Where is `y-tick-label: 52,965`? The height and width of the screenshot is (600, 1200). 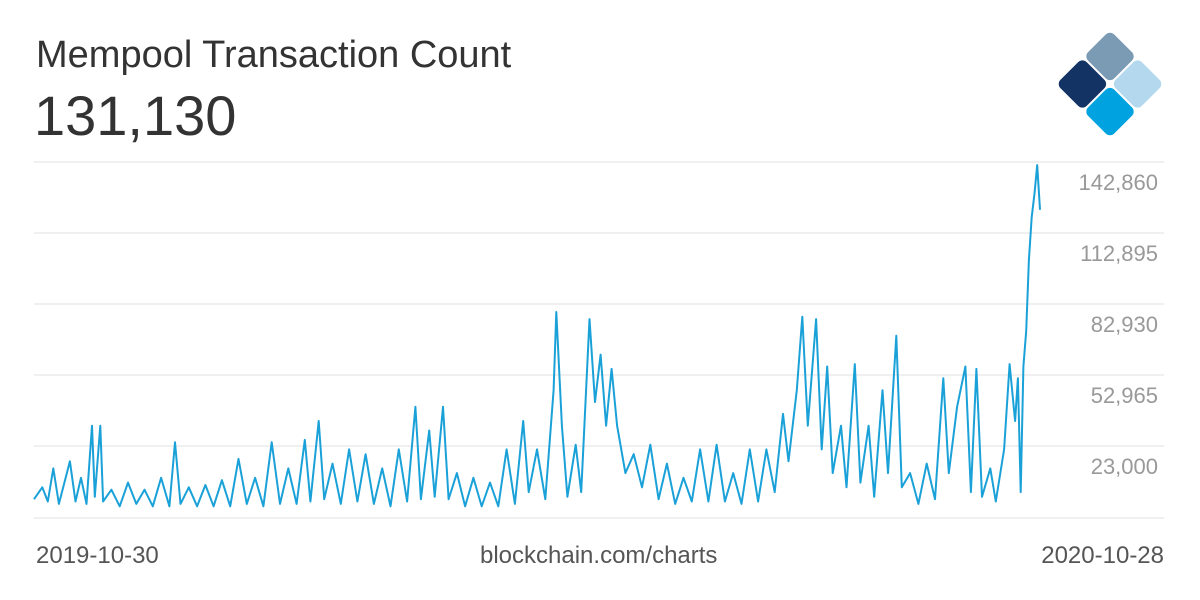 y-tick-label: 52,965 is located at coordinates (1124, 395).